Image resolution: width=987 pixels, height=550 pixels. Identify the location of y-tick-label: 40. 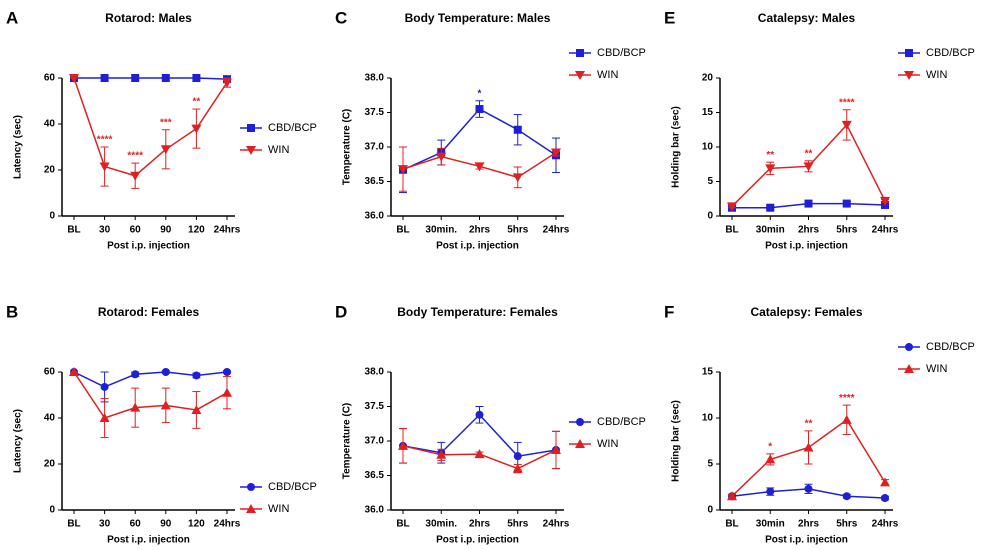
(50, 124).